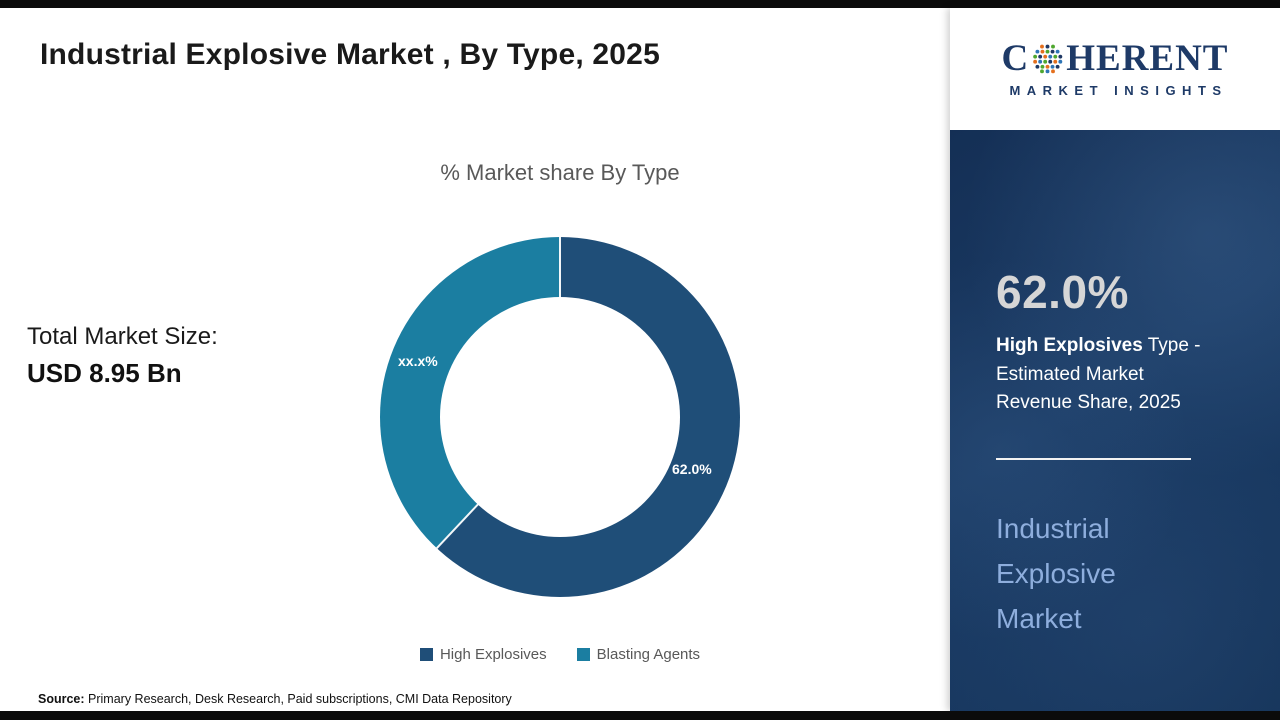  Describe the element at coordinates (692, 469) in the screenshot. I see `slice-label-high-explosives: 62.0%` at that location.